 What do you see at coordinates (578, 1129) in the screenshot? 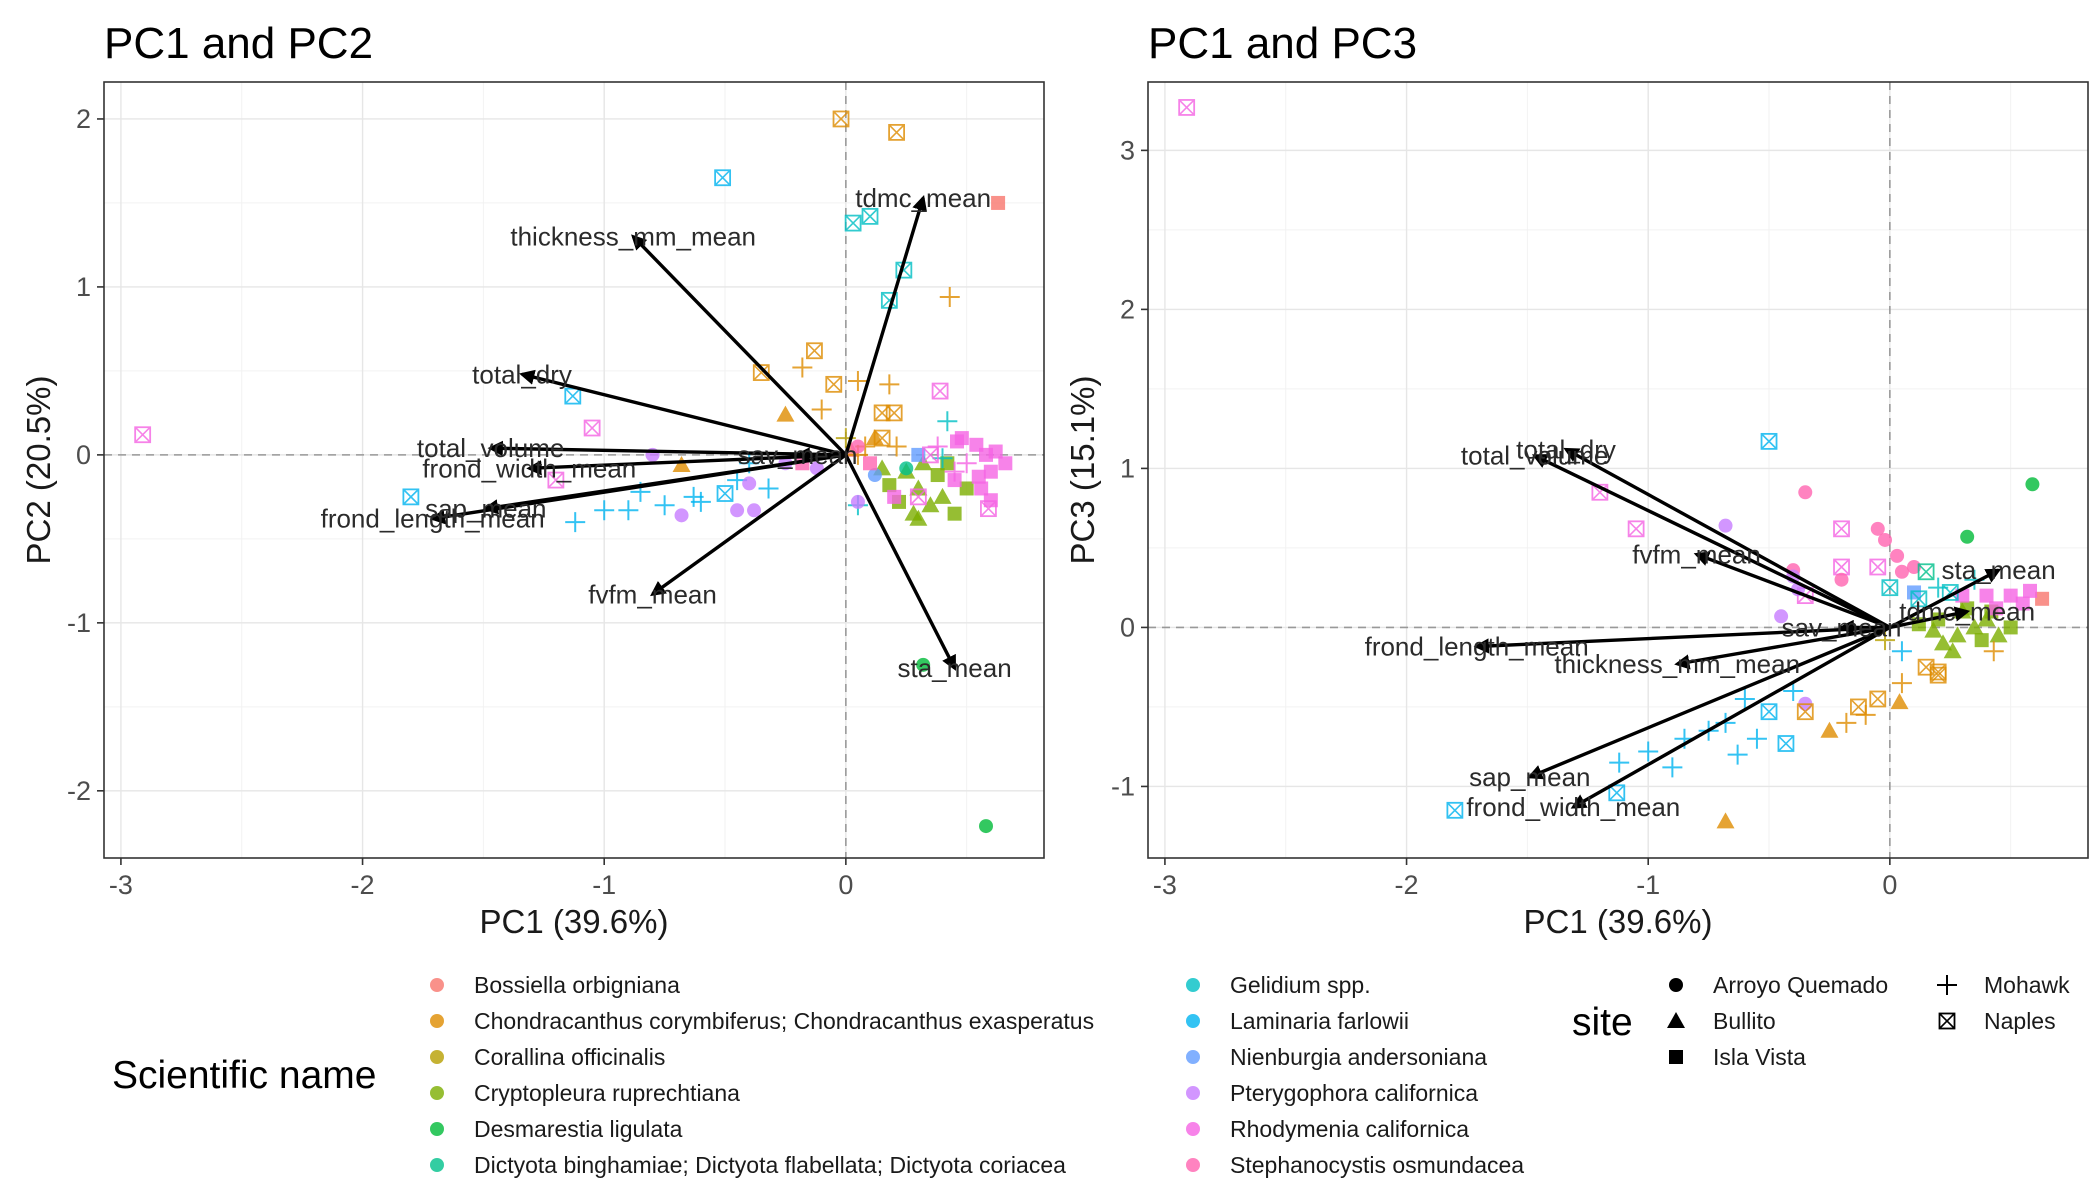
I see `legend-species-label: Desmarestia ligulata` at bounding box center [578, 1129].